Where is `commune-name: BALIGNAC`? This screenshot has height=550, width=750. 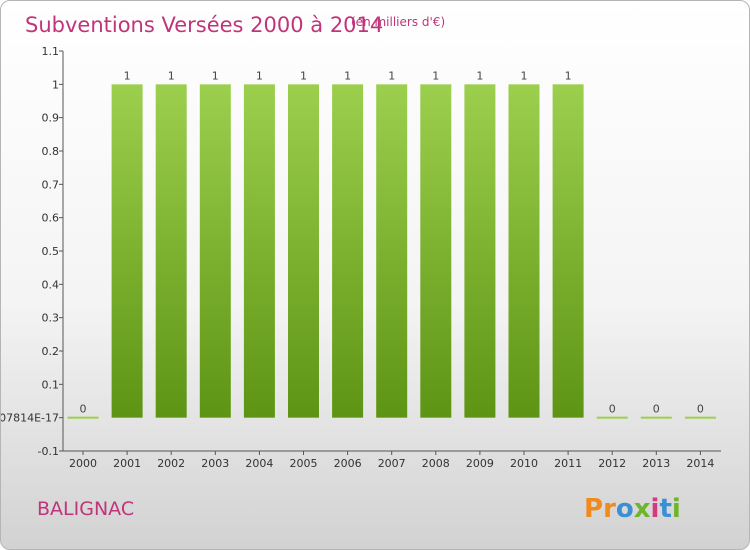
commune-name: BALIGNAC is located at coordinates (85, 509).